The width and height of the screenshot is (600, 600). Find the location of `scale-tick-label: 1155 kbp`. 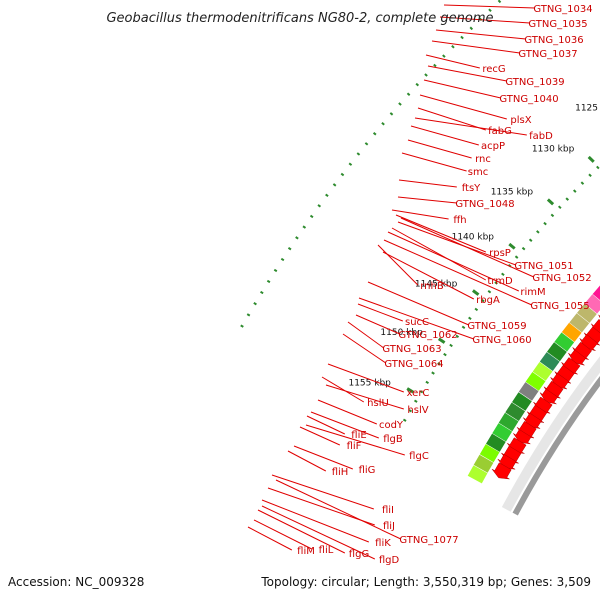

scale-tick-label: 1155 kbp is located at coordinates (369, 383).